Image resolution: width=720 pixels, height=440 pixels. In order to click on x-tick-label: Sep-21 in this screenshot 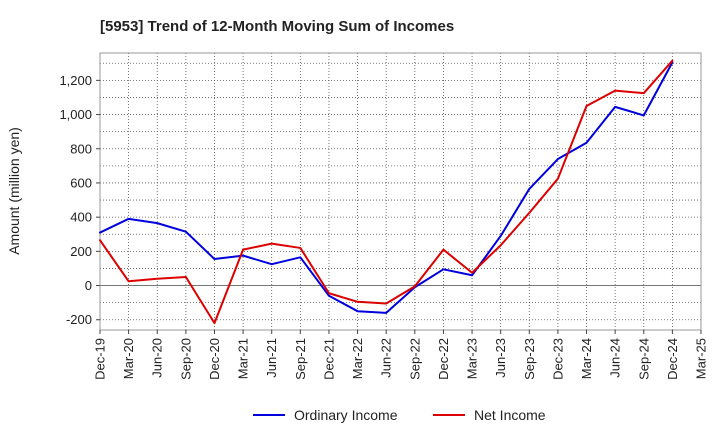, I will do `click(300, 359)`.